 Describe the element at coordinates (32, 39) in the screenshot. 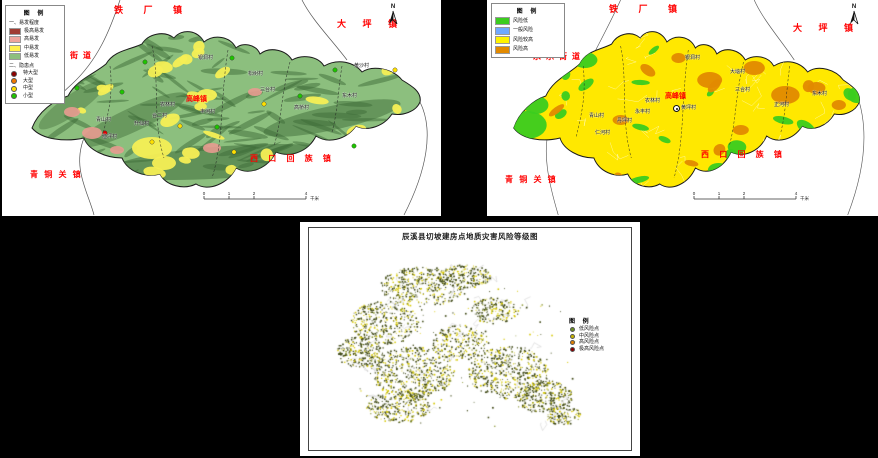

I see `legend-item-label: 高易发` at that location.